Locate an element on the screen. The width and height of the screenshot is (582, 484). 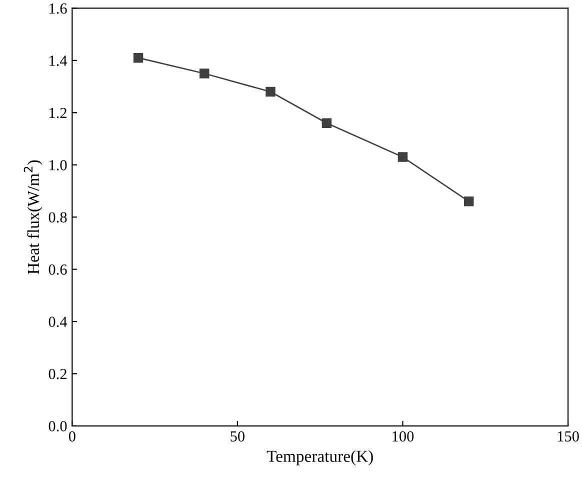
y-axis-title: Heat flux(W/m$^{2}$) is located at coordinates (33, 217).